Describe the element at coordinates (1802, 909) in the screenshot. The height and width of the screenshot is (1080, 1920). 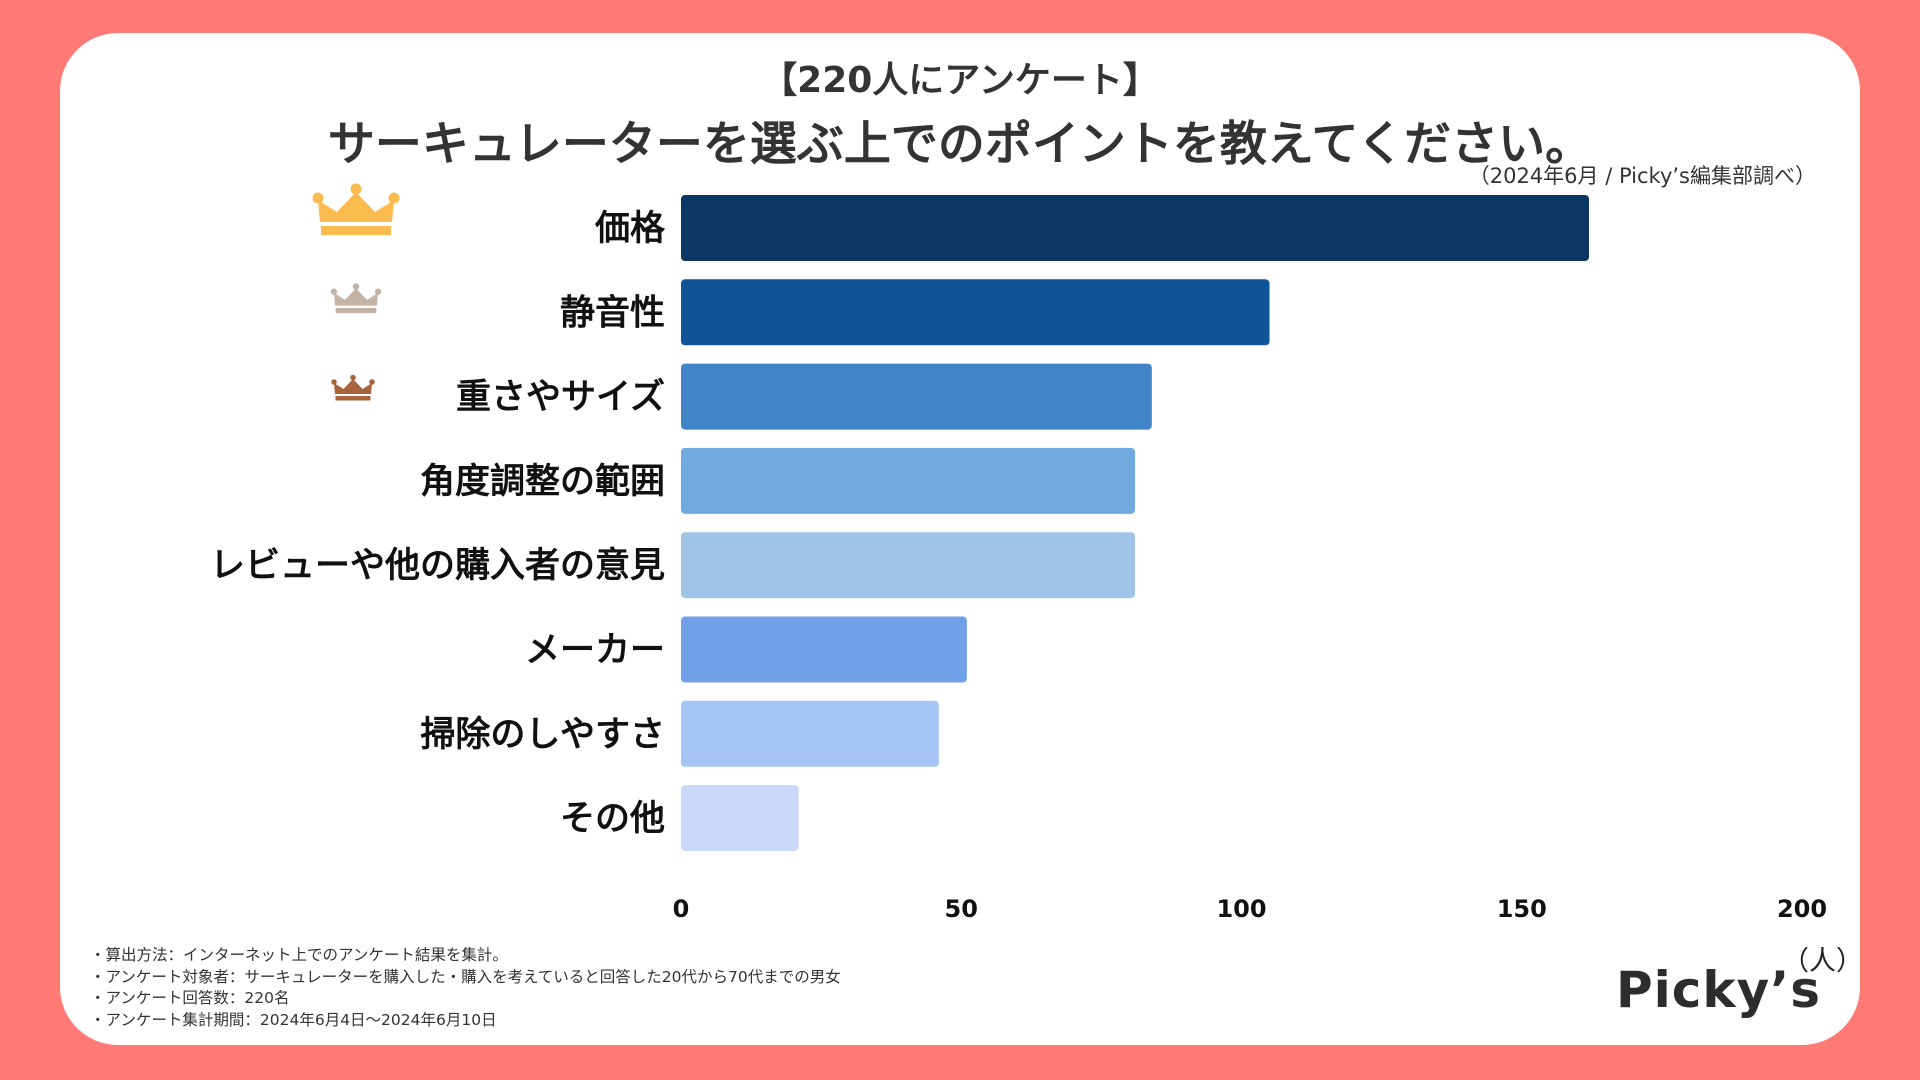
I see `x-tick-label-200: 200` at that location.